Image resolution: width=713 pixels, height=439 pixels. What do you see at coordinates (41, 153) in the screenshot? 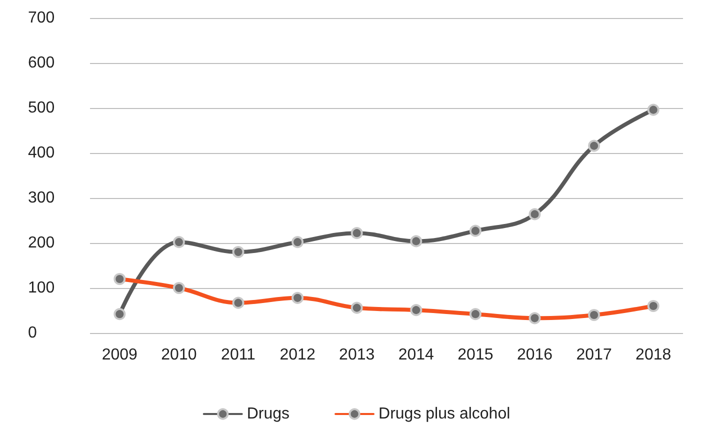
I see `y-tick-label: 400` at bounding box center [41, 153].